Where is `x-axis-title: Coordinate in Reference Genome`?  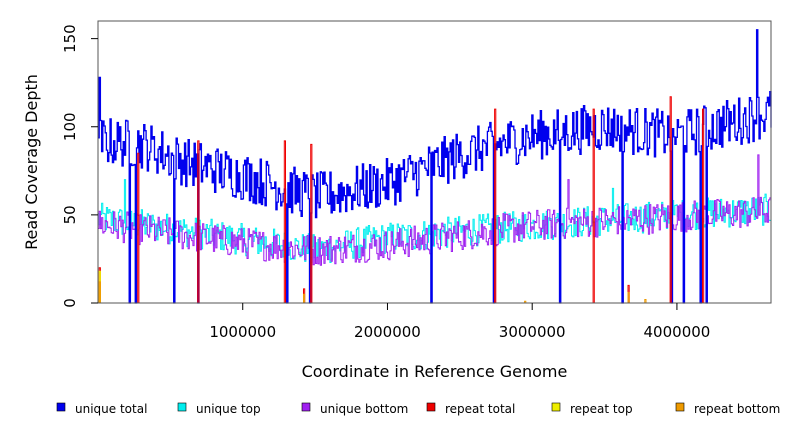 x-axis-title: Coordinate in Reference Genome is located at coordinates (435, 371).